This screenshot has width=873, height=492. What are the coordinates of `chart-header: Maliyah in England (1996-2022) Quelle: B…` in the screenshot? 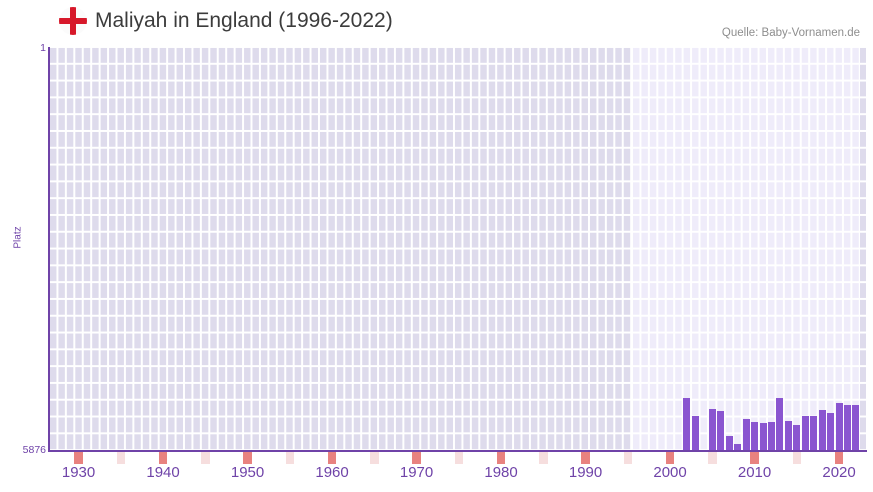 It's located at (436, 22).